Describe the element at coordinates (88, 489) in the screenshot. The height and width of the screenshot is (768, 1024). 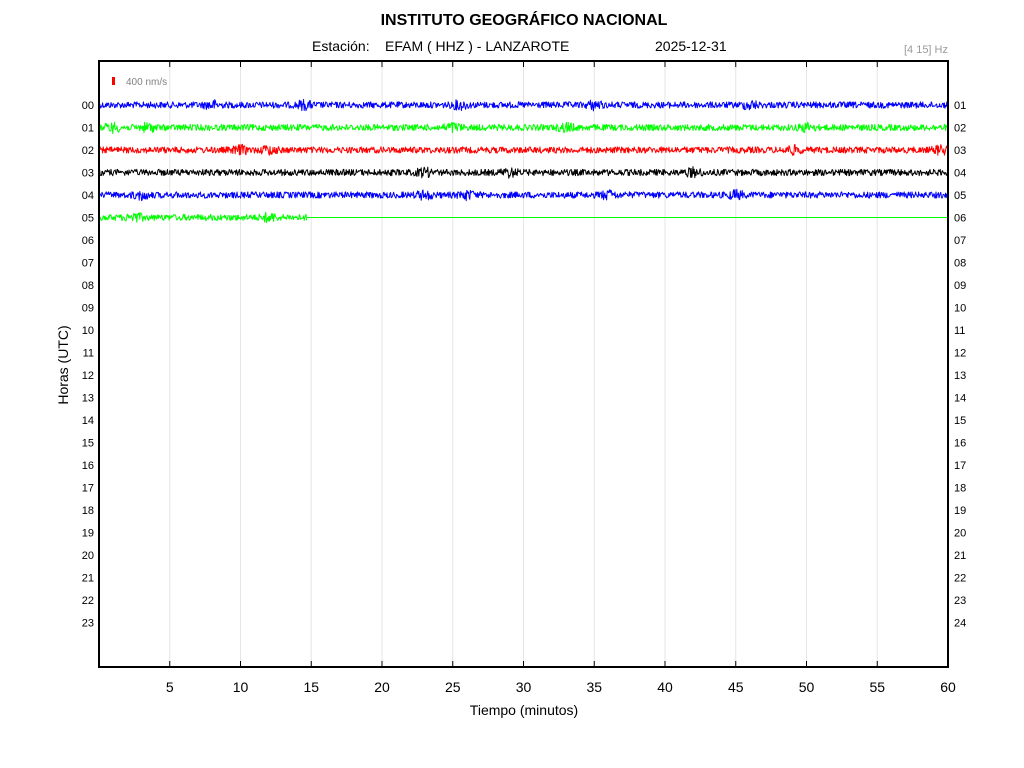
I see `hour-label-left: 17` at that location.